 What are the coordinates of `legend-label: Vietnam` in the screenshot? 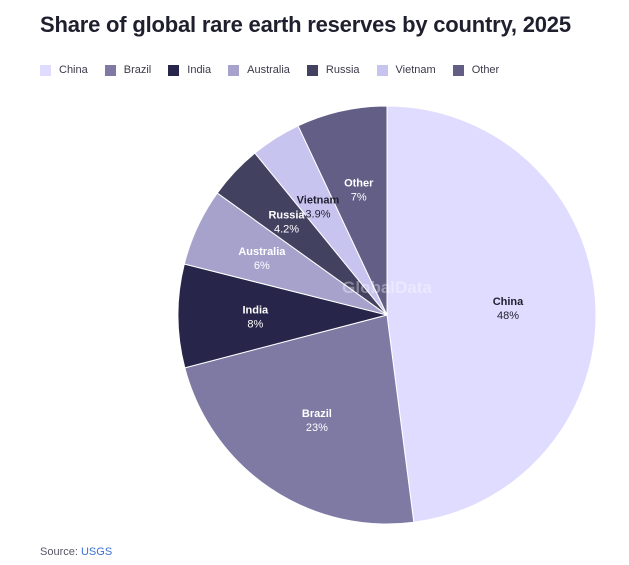 It's located at (415, 70).